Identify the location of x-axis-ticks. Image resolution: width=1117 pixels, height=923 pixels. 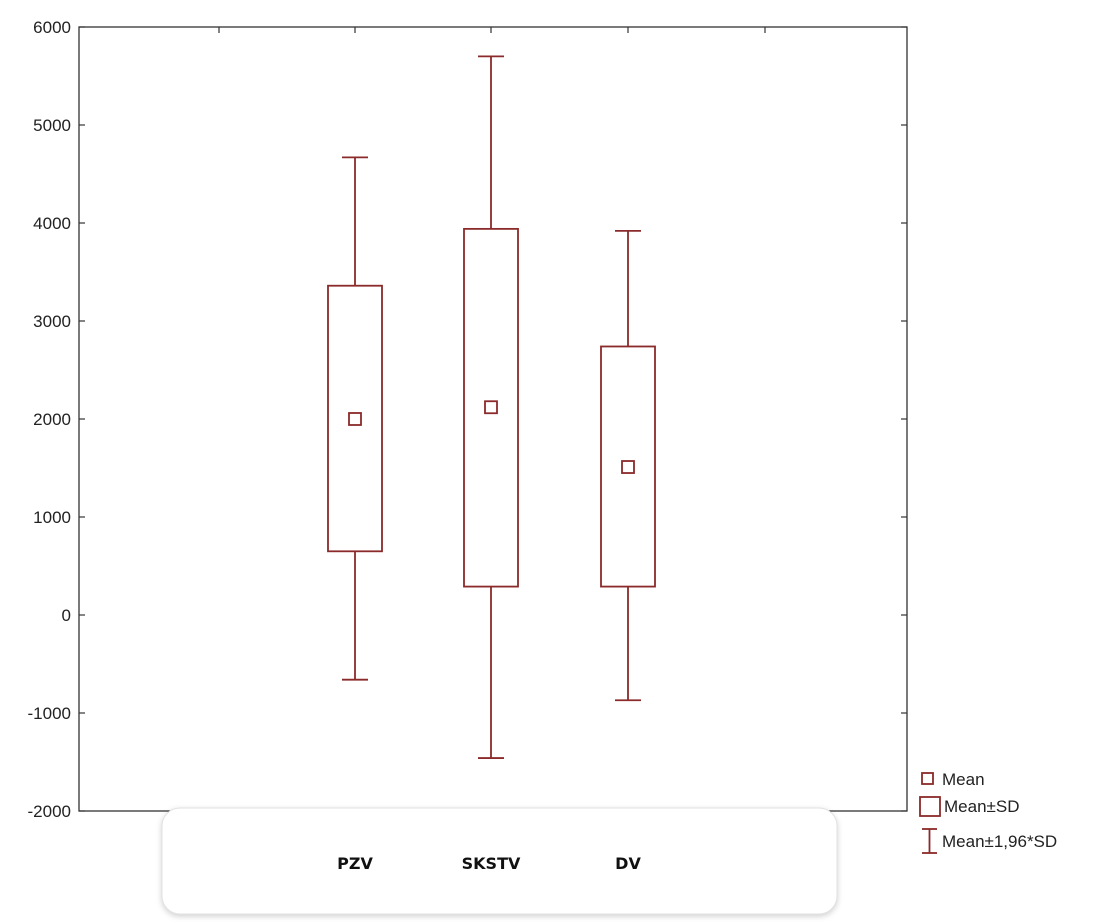
(492, 30).